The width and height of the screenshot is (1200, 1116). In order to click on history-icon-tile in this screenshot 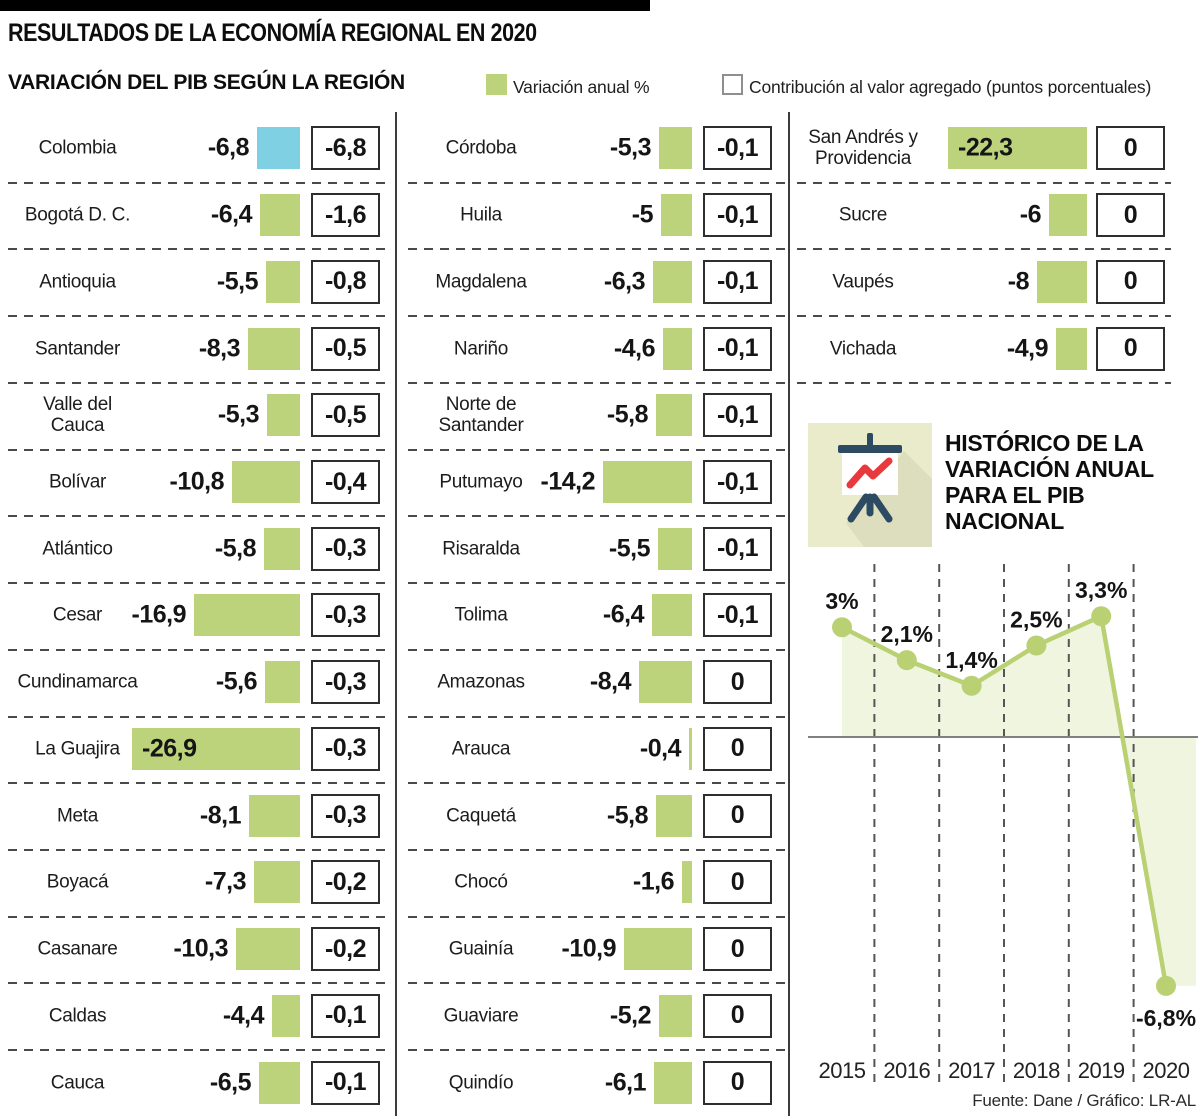, I will do `click(870, 485)`.